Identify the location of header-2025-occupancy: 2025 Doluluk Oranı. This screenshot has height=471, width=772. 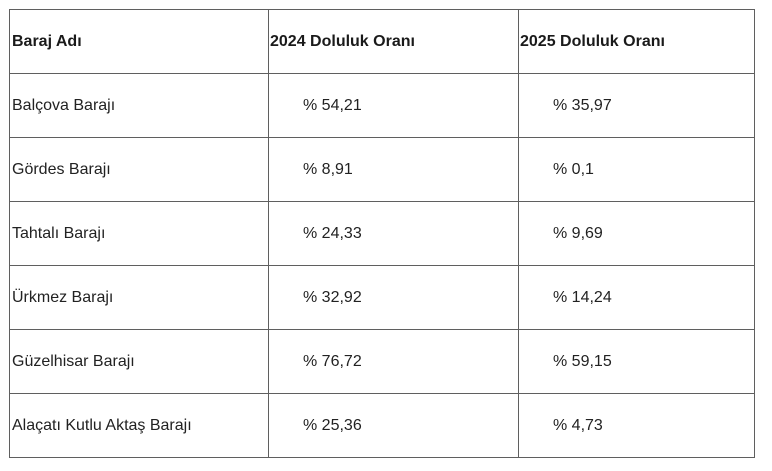
(636, 41).